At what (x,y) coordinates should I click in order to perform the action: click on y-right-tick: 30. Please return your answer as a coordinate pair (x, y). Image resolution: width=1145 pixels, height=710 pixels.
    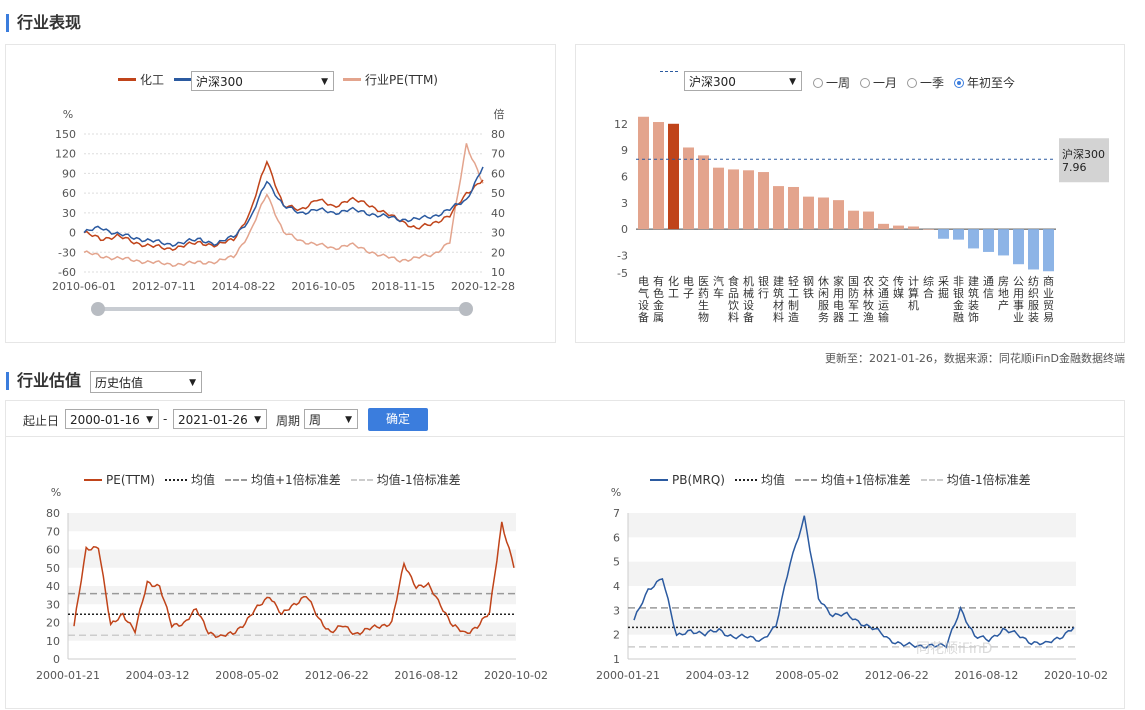
    Looking at the image, I should click on (498, 233).